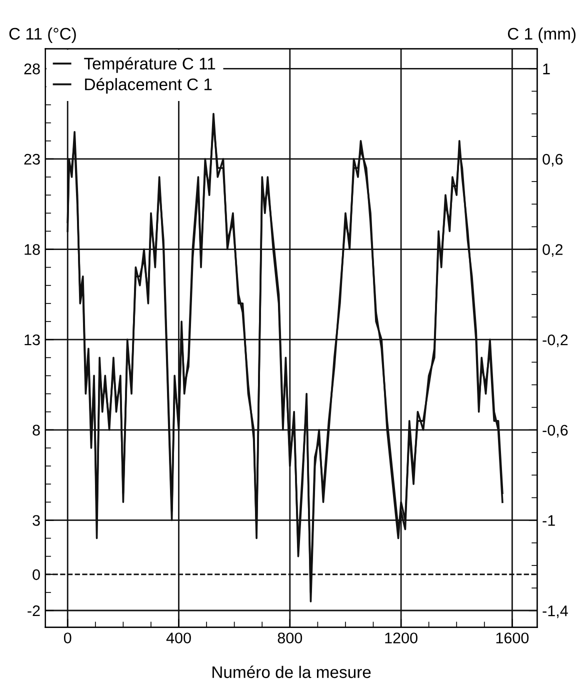 This screenshot has width=582, height=697. I want to click on y-tick-label: -2, so click(34, 610).